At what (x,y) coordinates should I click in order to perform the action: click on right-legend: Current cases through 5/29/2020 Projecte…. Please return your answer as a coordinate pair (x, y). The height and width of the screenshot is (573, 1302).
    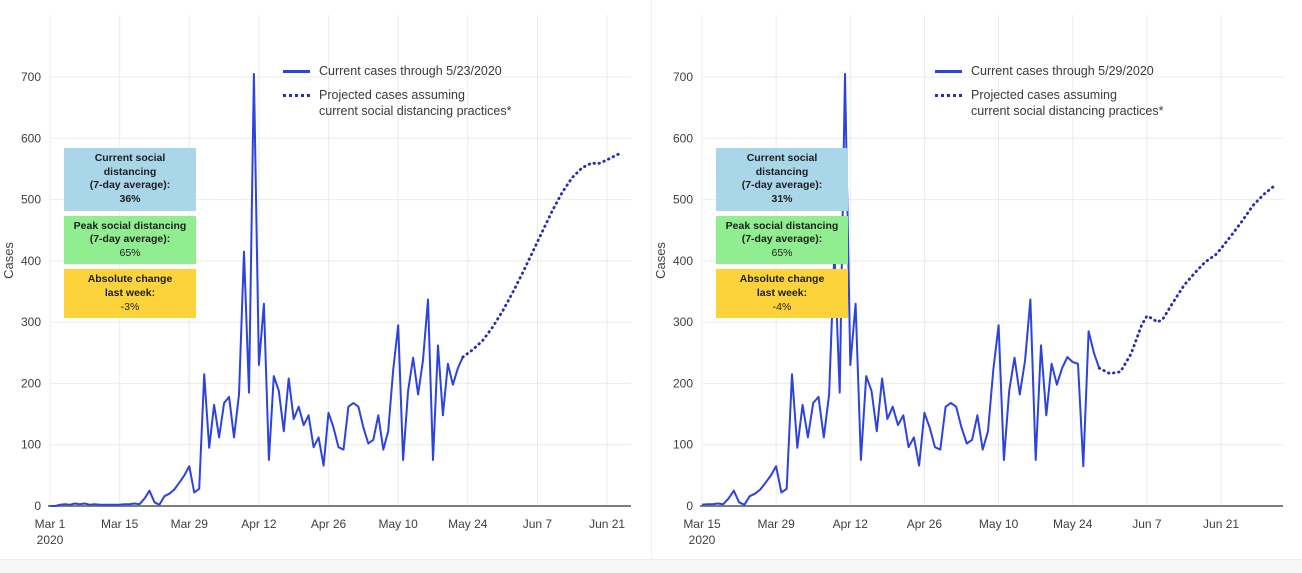
    Looking at the image, I should click on (1049, 91).